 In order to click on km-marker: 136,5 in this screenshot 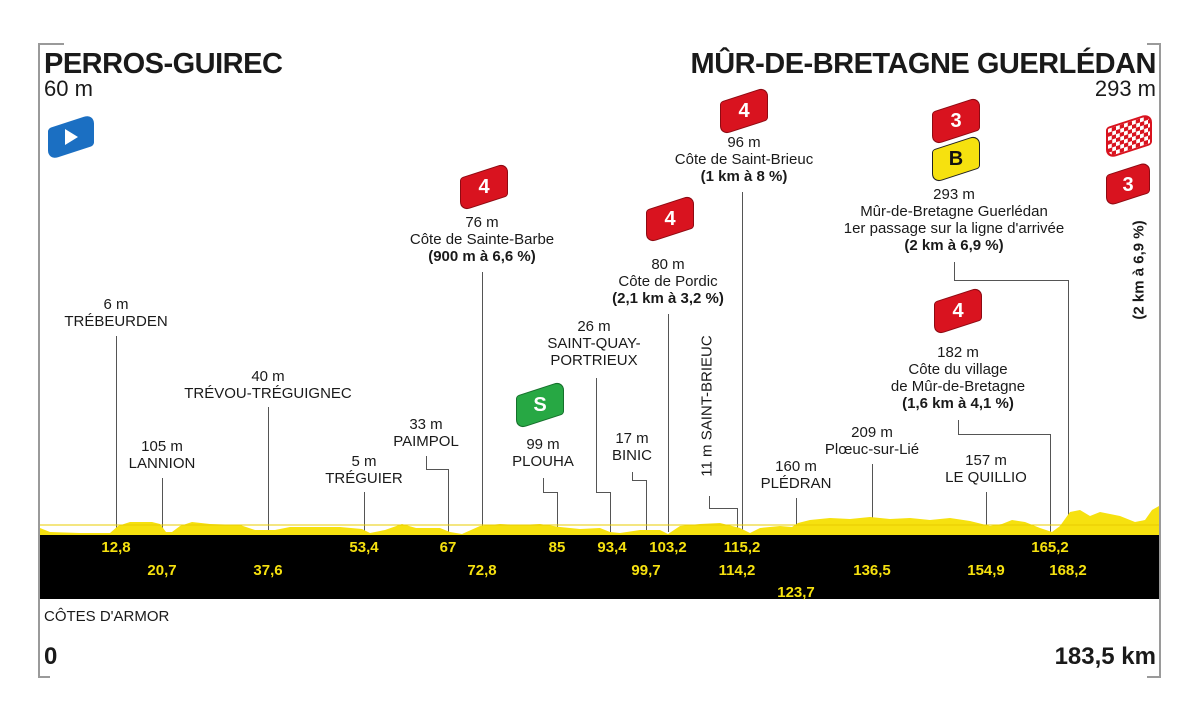, I will do `click(872, 570)`.